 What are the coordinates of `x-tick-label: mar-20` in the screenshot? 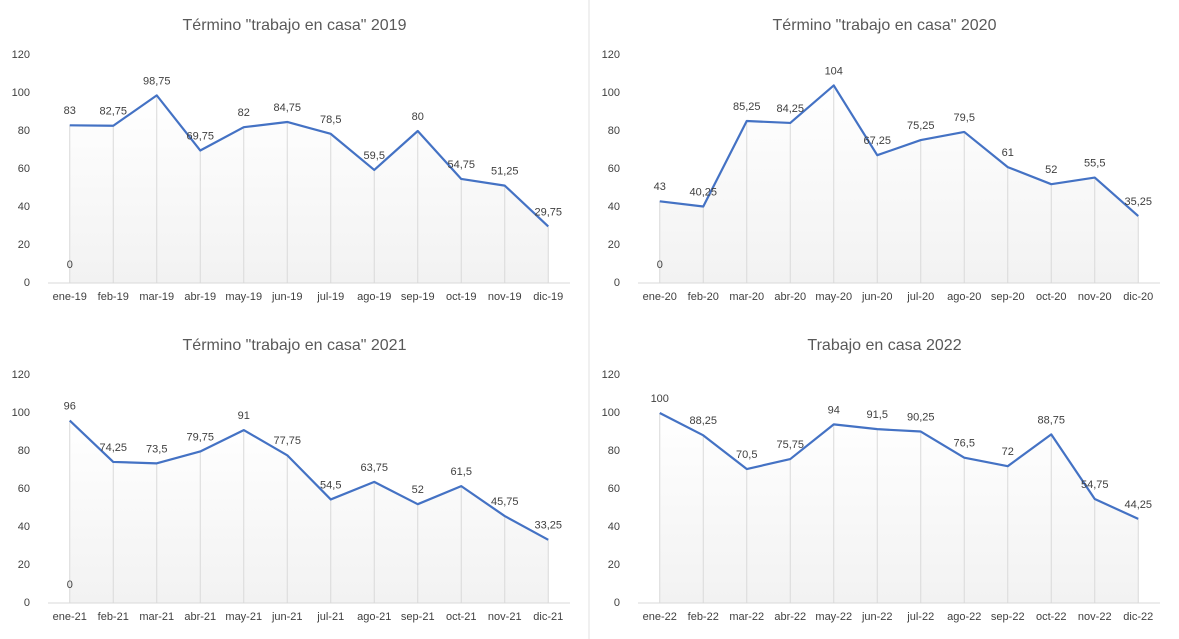 It's located at (746, 297).